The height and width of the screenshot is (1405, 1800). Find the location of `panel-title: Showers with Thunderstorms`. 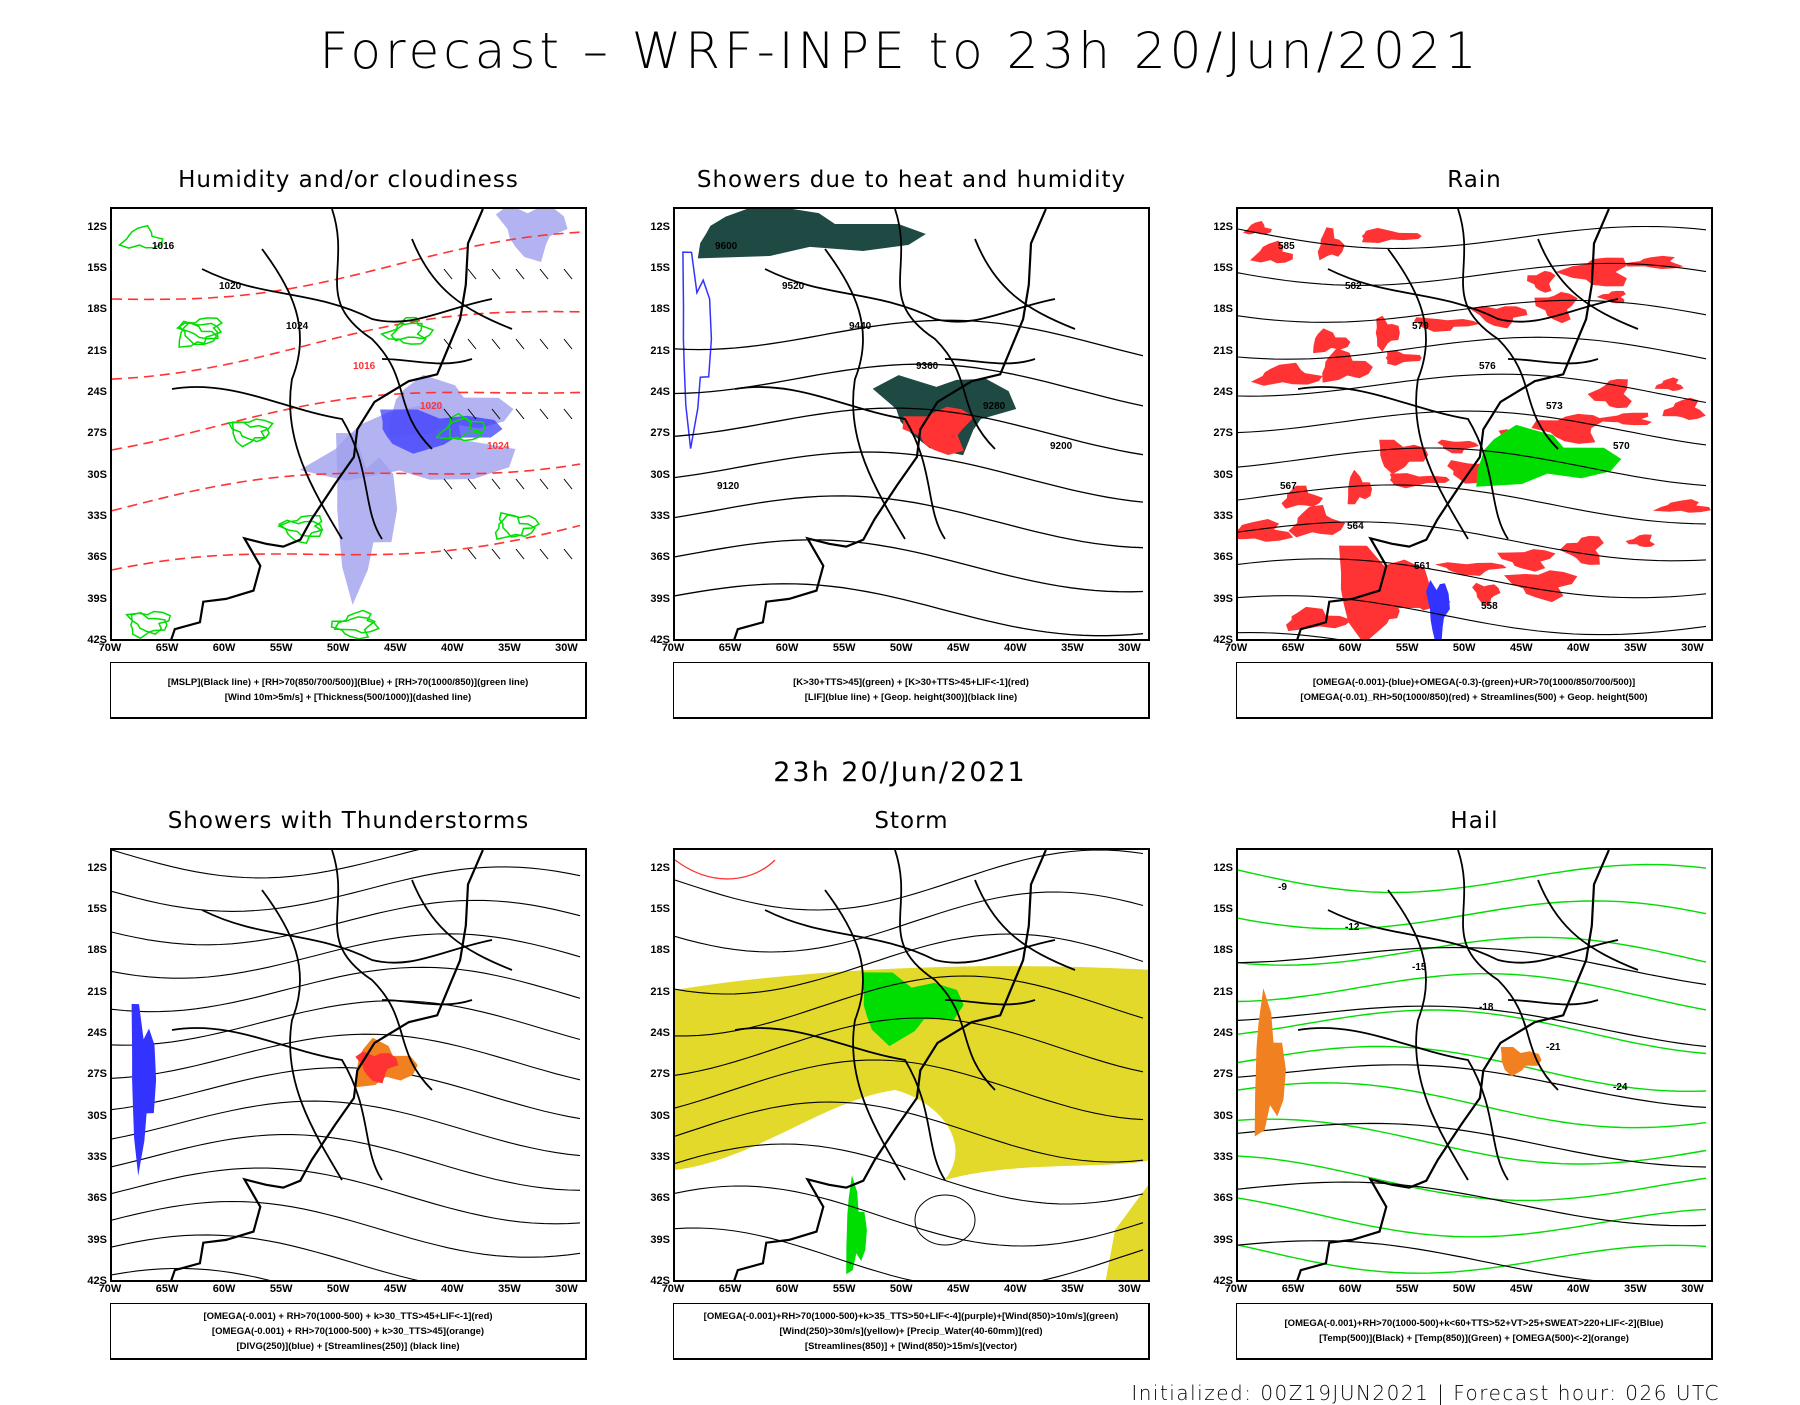

panel-title: Showers with Thunderstorms is located at coordinates (348, 821).